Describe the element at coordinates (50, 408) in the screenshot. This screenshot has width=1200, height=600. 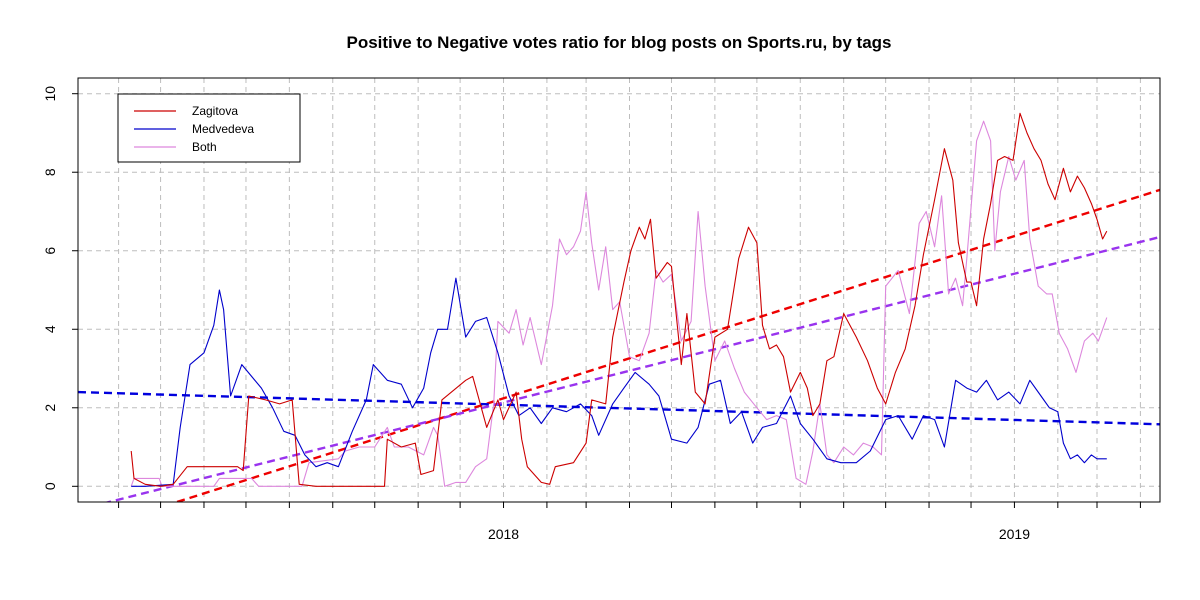
I see `y-tick-label: 2` at that location.